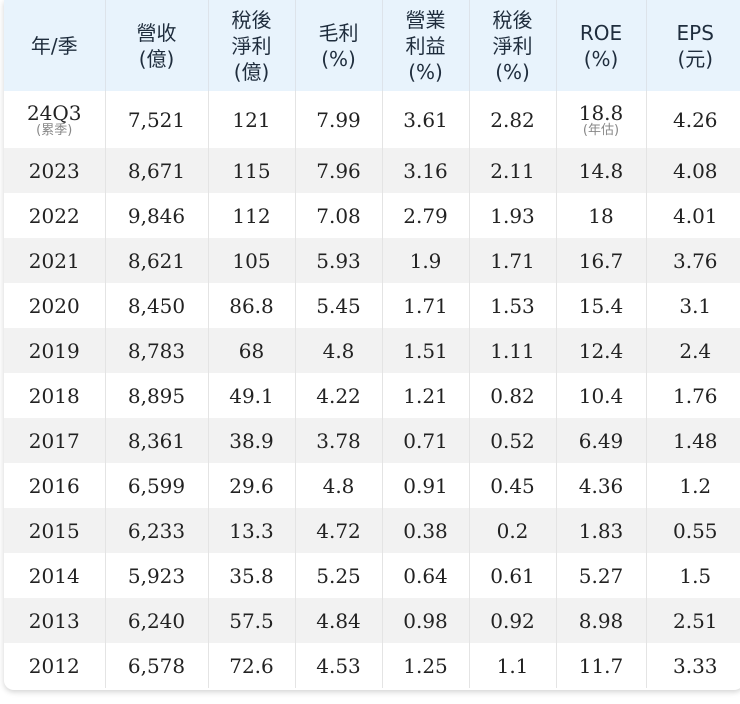  I want to click on cell-gross-margin: 4.22, so click(339, 395).